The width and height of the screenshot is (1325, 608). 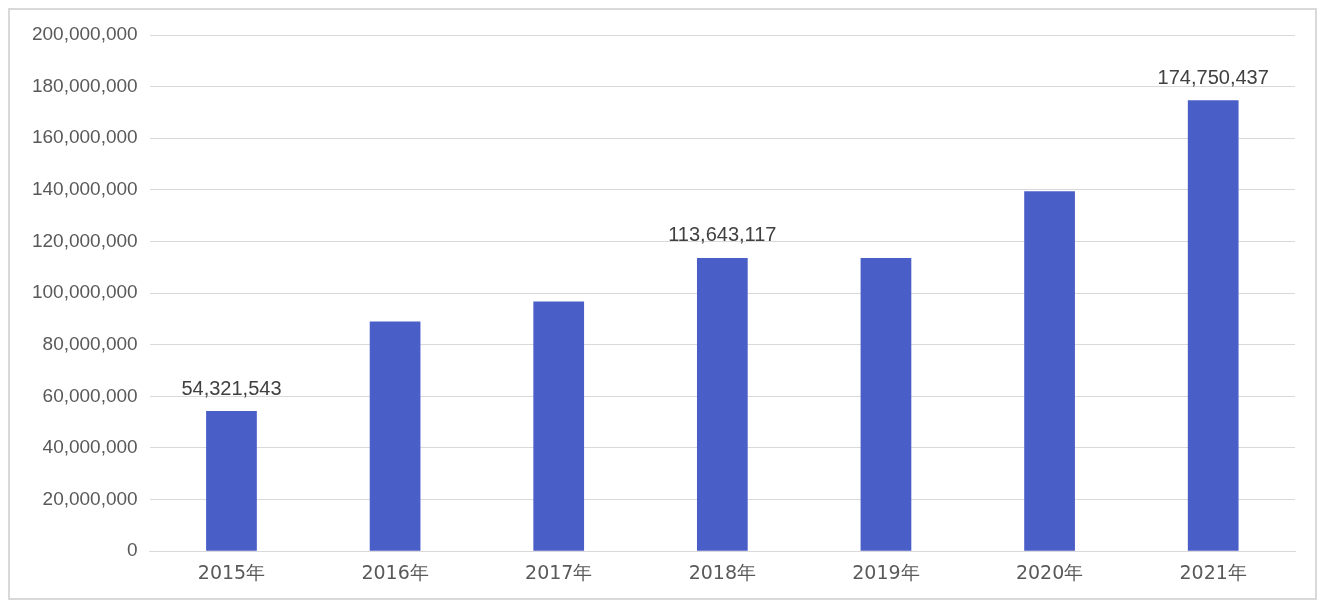 I want to click on x-tick-label: 2020年, so click(x=1049, y=571).